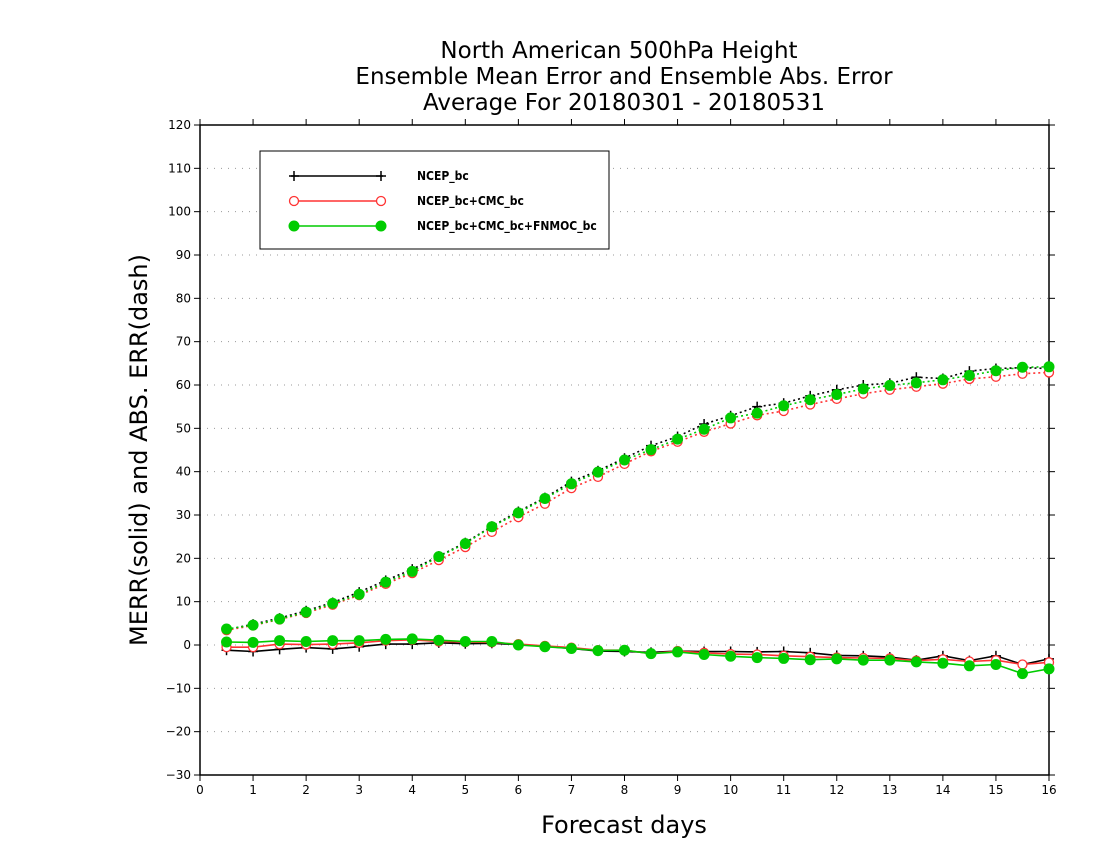  Describe the element at coordinates (178, 732) in the screenshot. I see `y-tick-label: −20` at that location.